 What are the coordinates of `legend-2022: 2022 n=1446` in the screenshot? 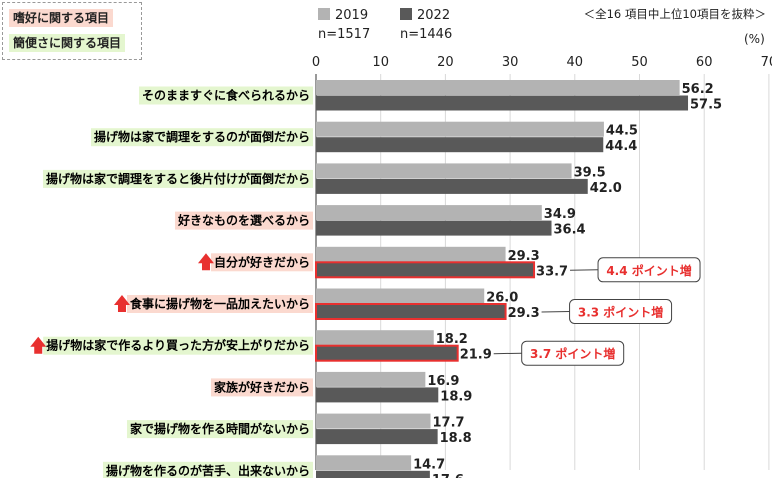 It's located at (426, 25).